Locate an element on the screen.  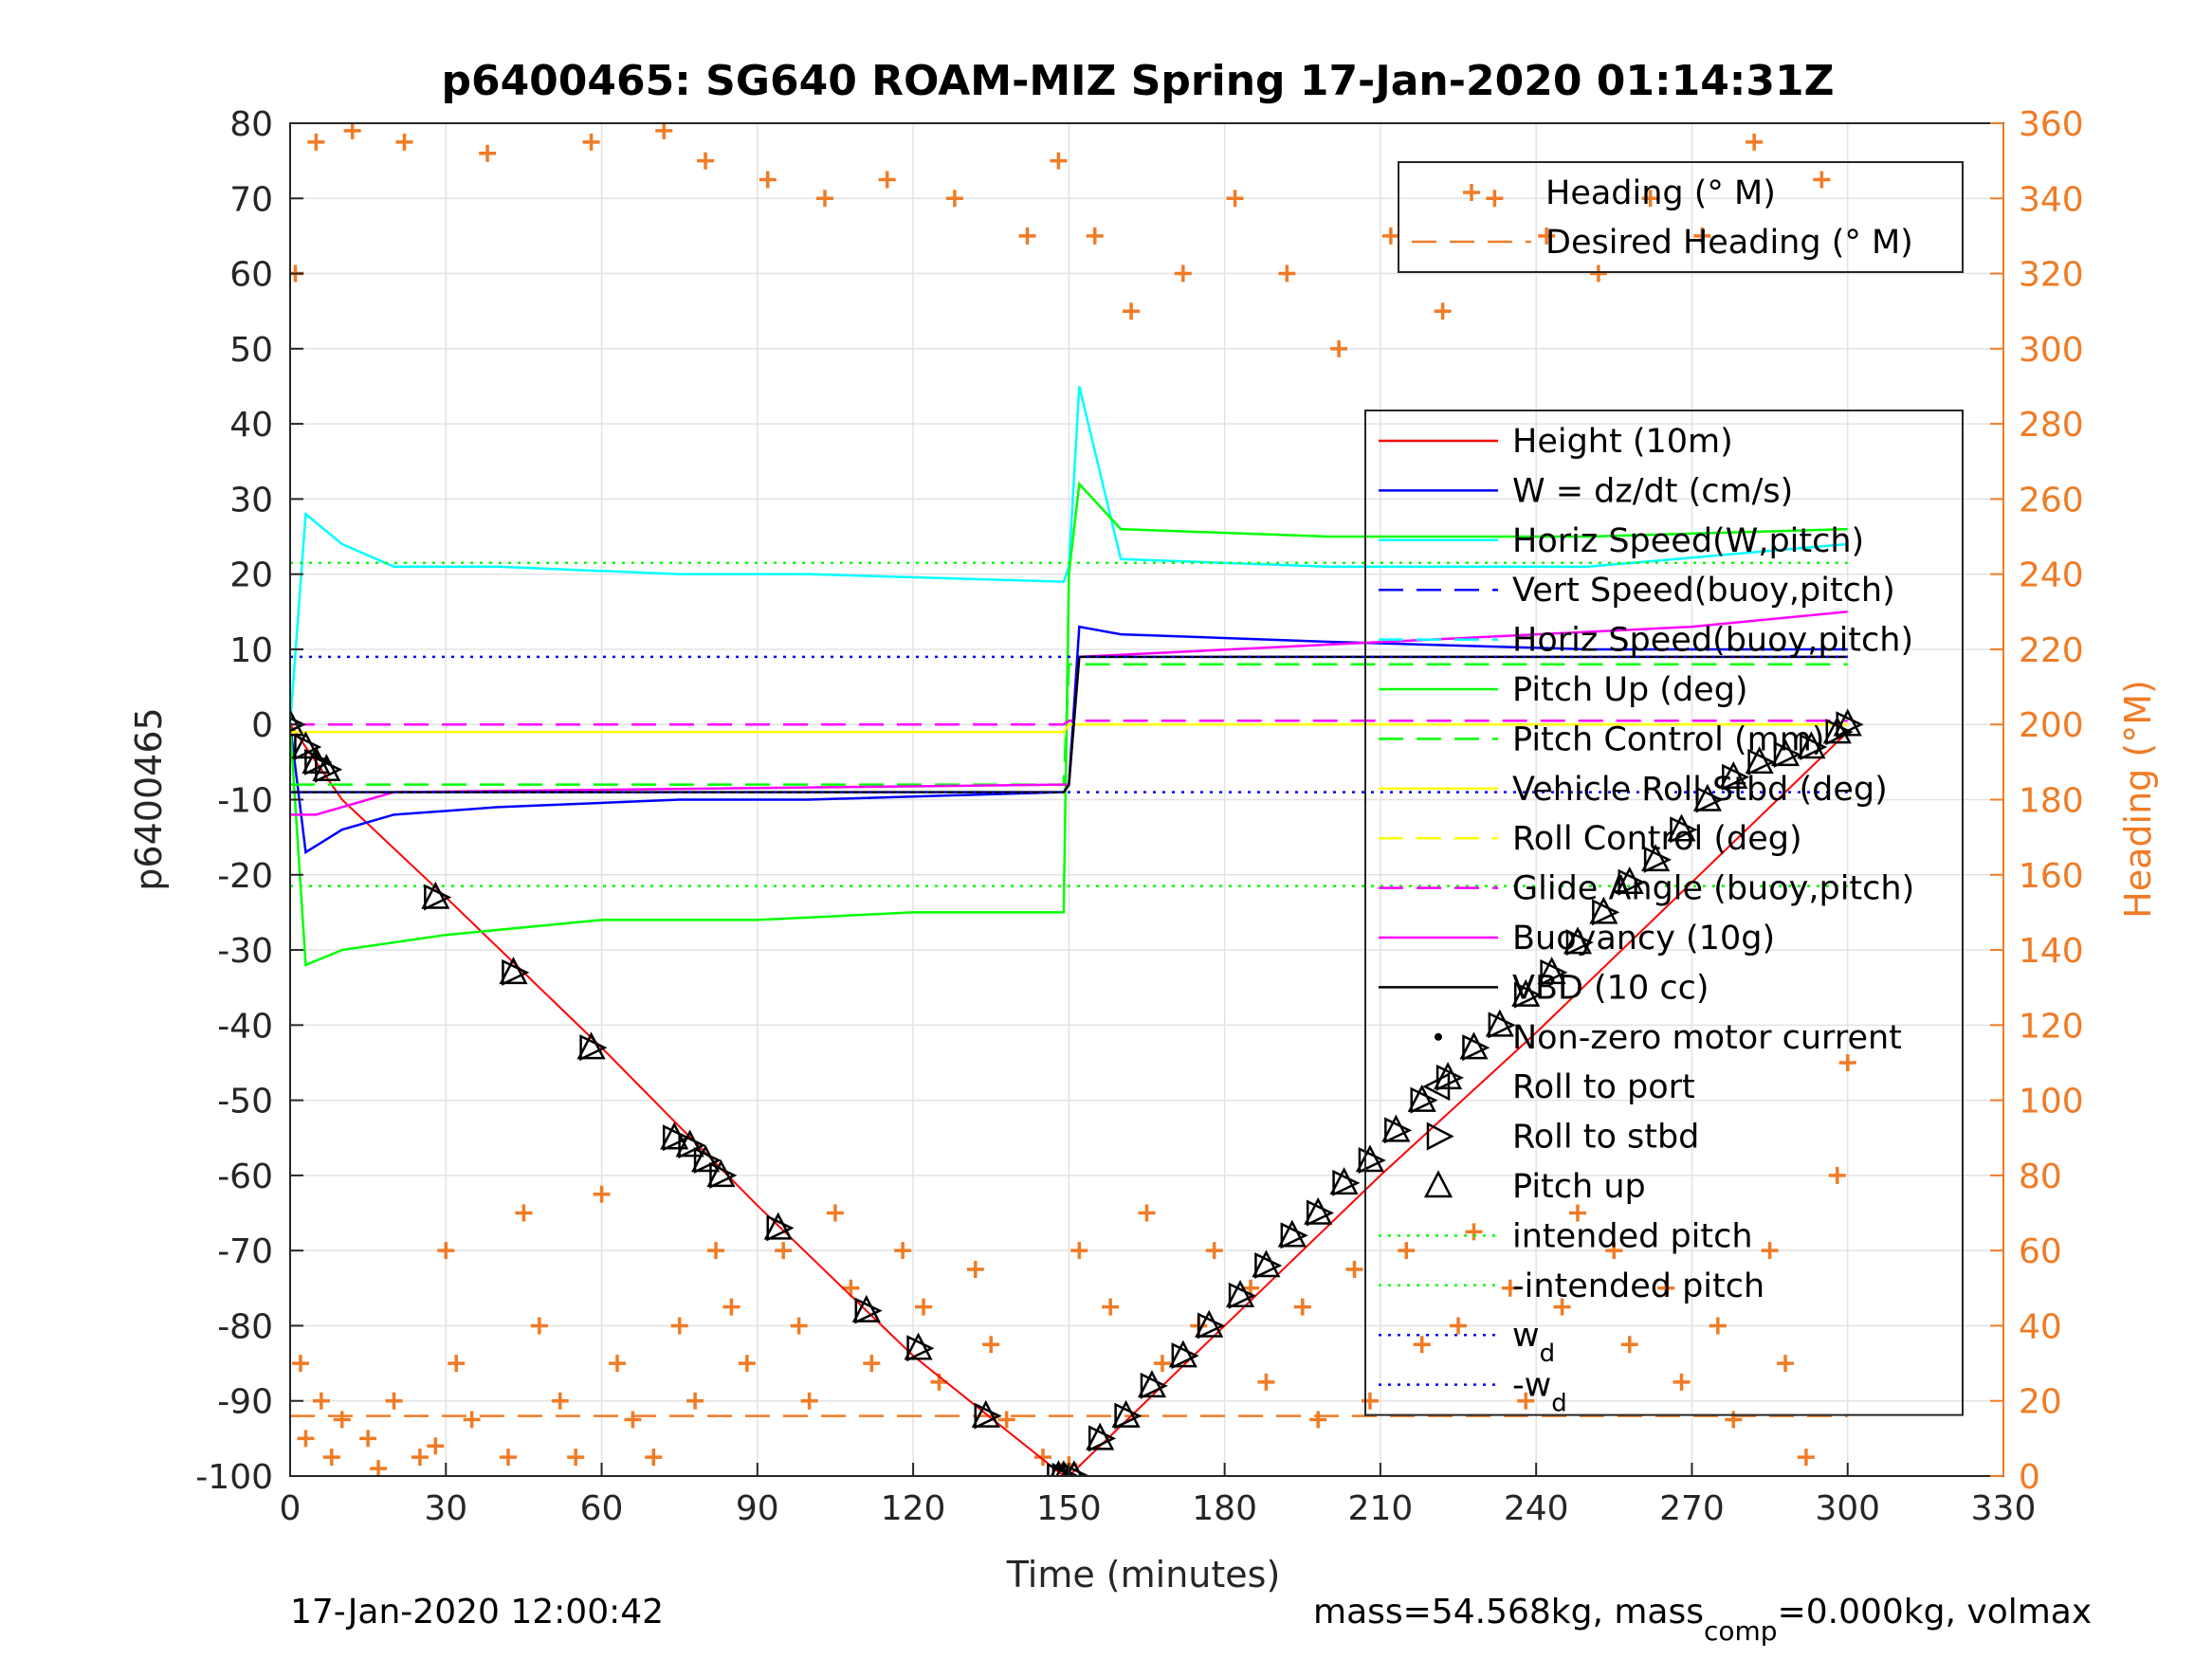
footer-mass-b: =0.000kg, volmax is located at coordinates (1935, 1612).